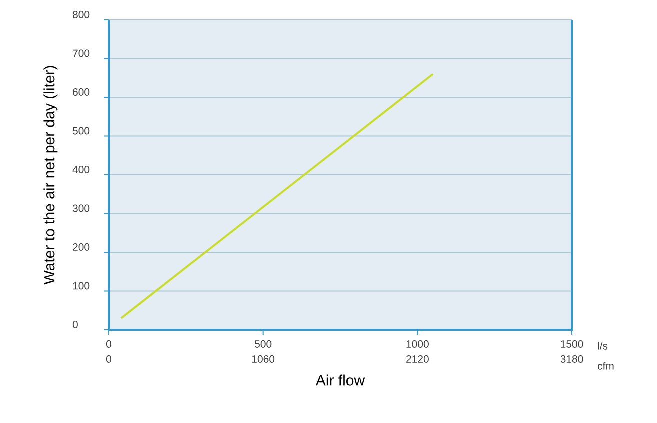 The height and width of the screenshot is (423, 657). Describe the element at coordinates (51, 175) in the screenshot. I see `y-axis-title: Water to the air net per day (liter)` at that location.